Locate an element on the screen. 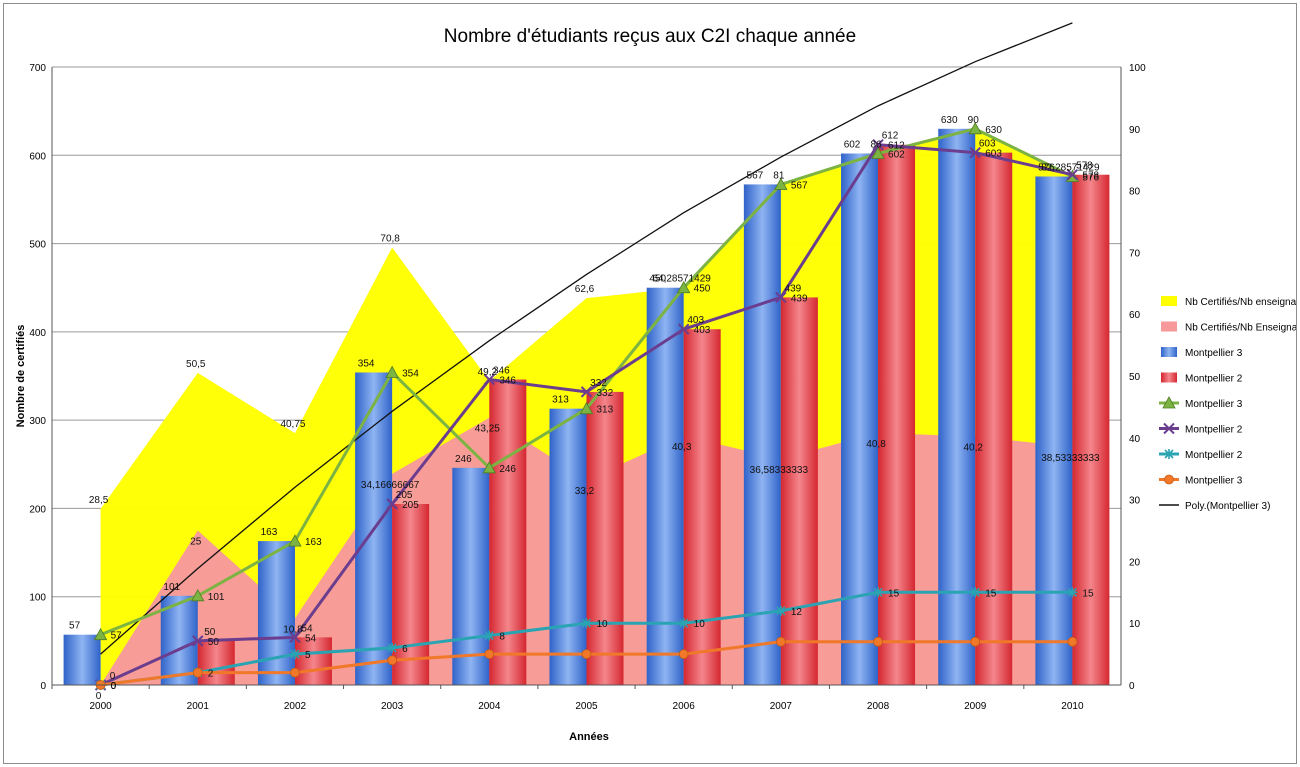 The height and width of the screenshot is (767, 1300). data-label: 33,2 is located at coordinates (585, 491).